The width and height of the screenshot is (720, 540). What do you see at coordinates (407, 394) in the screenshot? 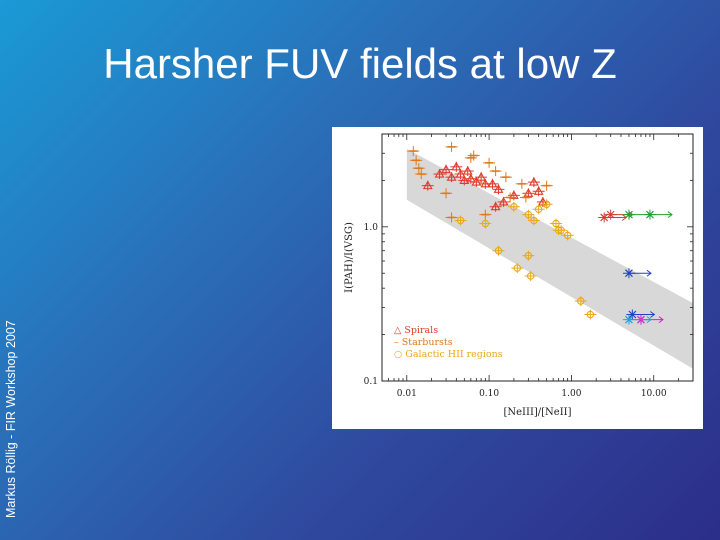
I see `x-tick-label: 0.01` at bounding box center [407, 394].